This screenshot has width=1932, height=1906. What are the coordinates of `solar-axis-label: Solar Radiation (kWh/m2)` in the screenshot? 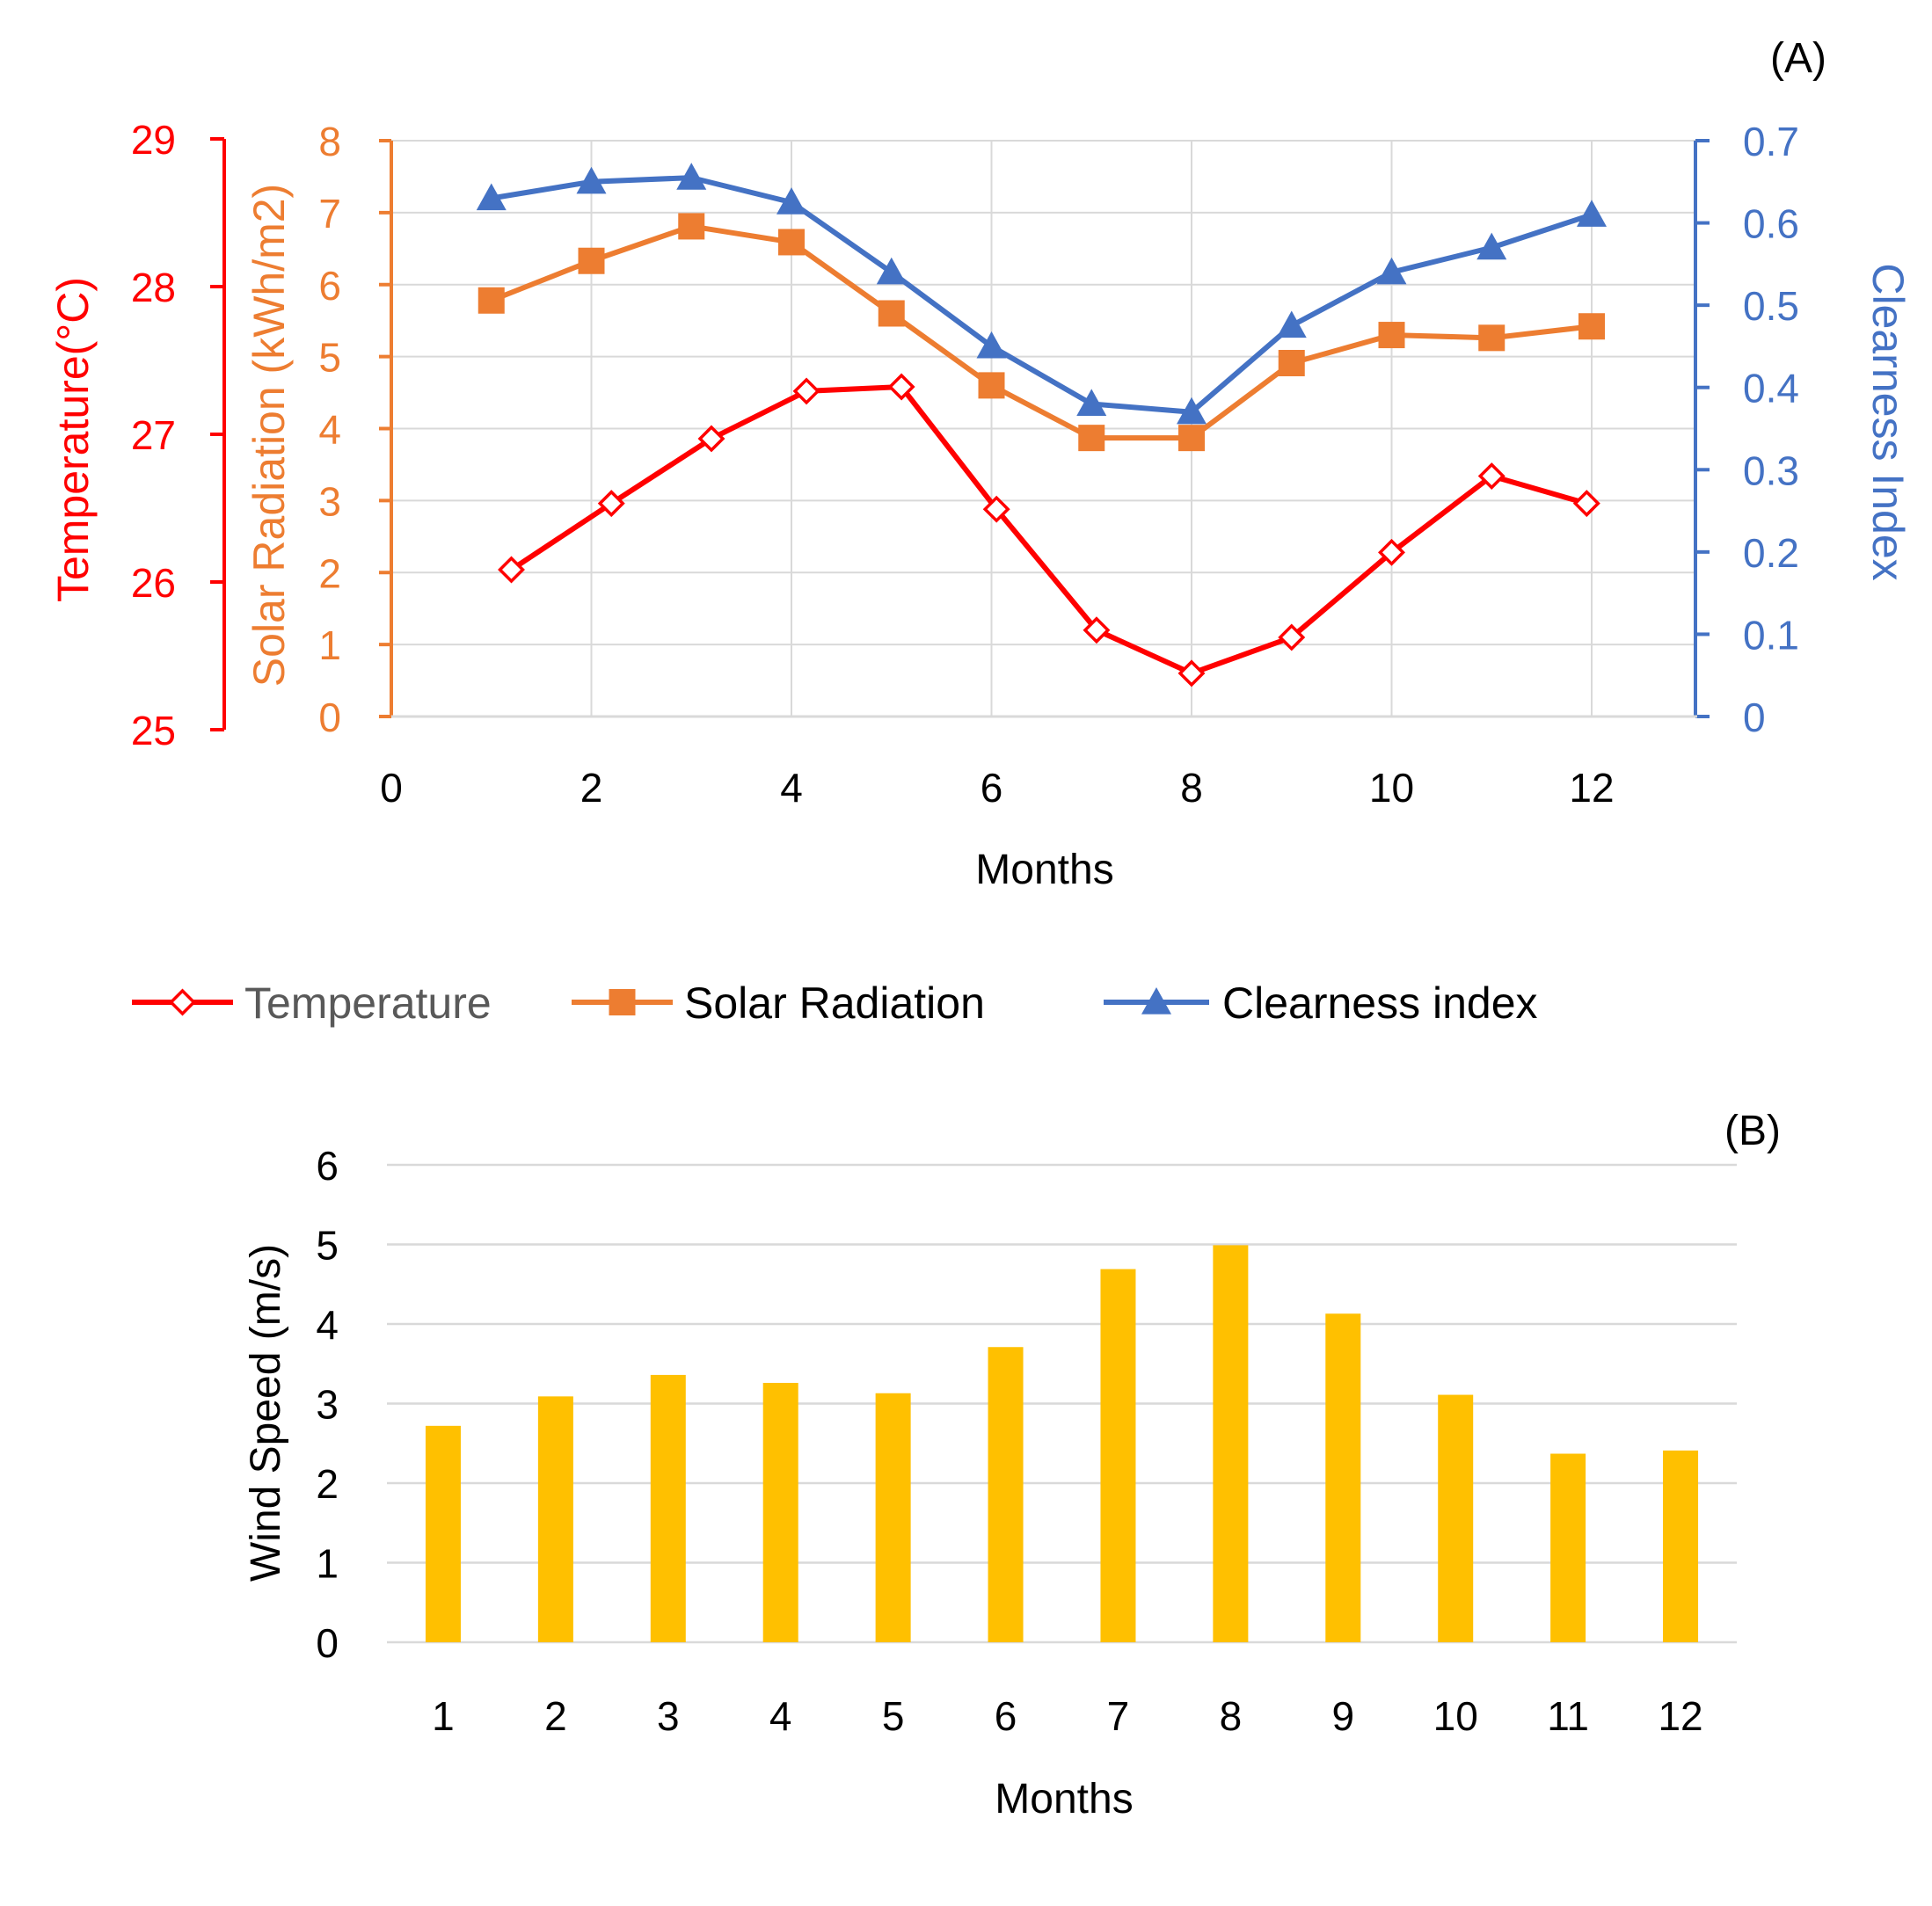 It's located at (269, 436).